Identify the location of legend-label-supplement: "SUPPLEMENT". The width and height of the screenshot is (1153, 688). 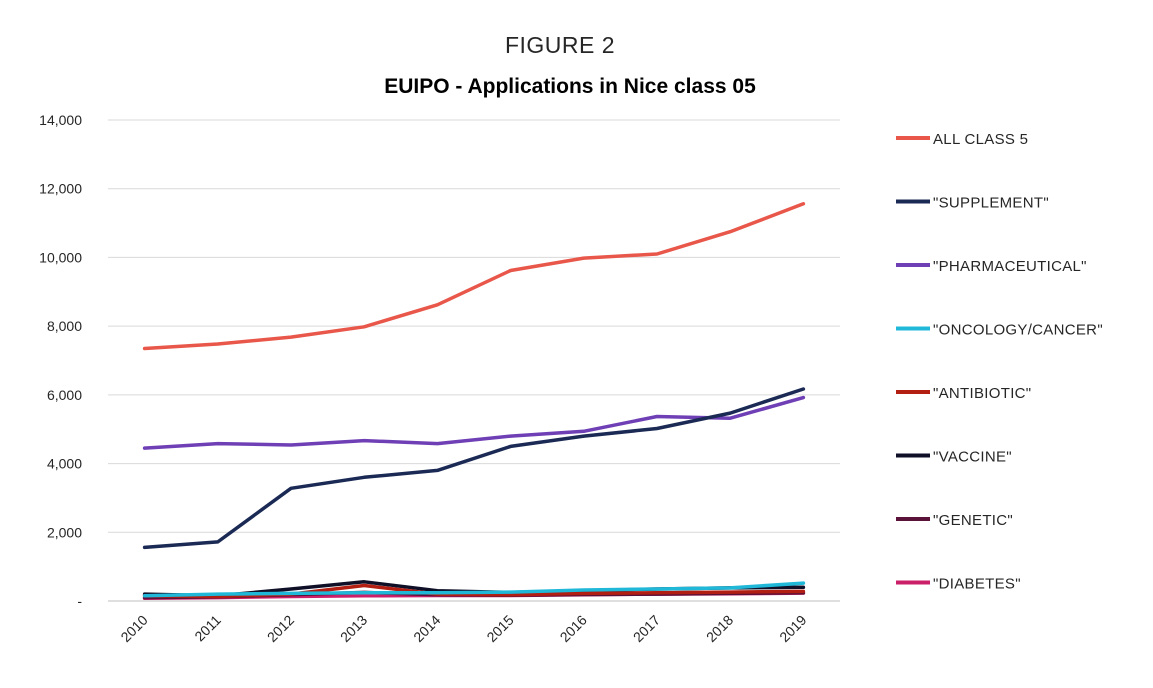
(991, 203).